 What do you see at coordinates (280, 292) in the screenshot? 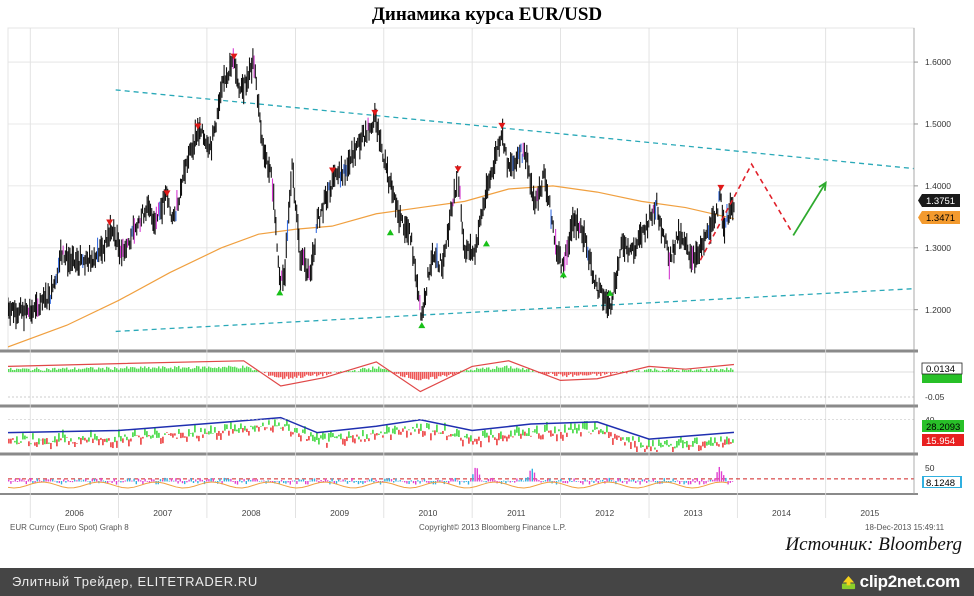
I see `up-signal-marker` at bounding box center [280, 292].